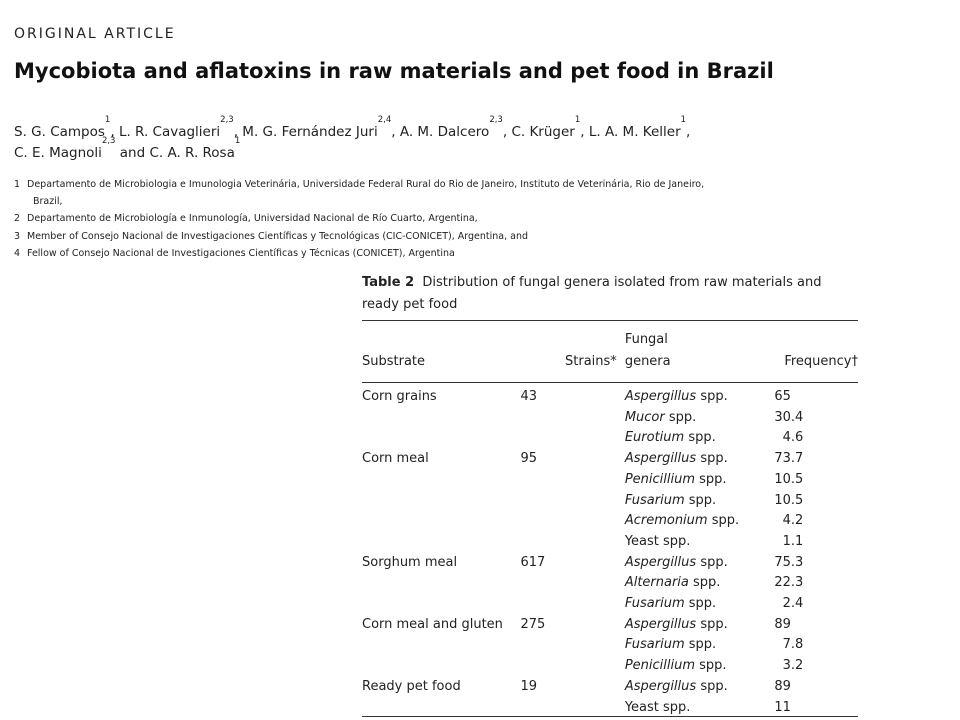 The image size is (960, 720). Describe the element at coordinates (59, 132) in the screenshot. I see `author-name: S. G. Campos` at that location.